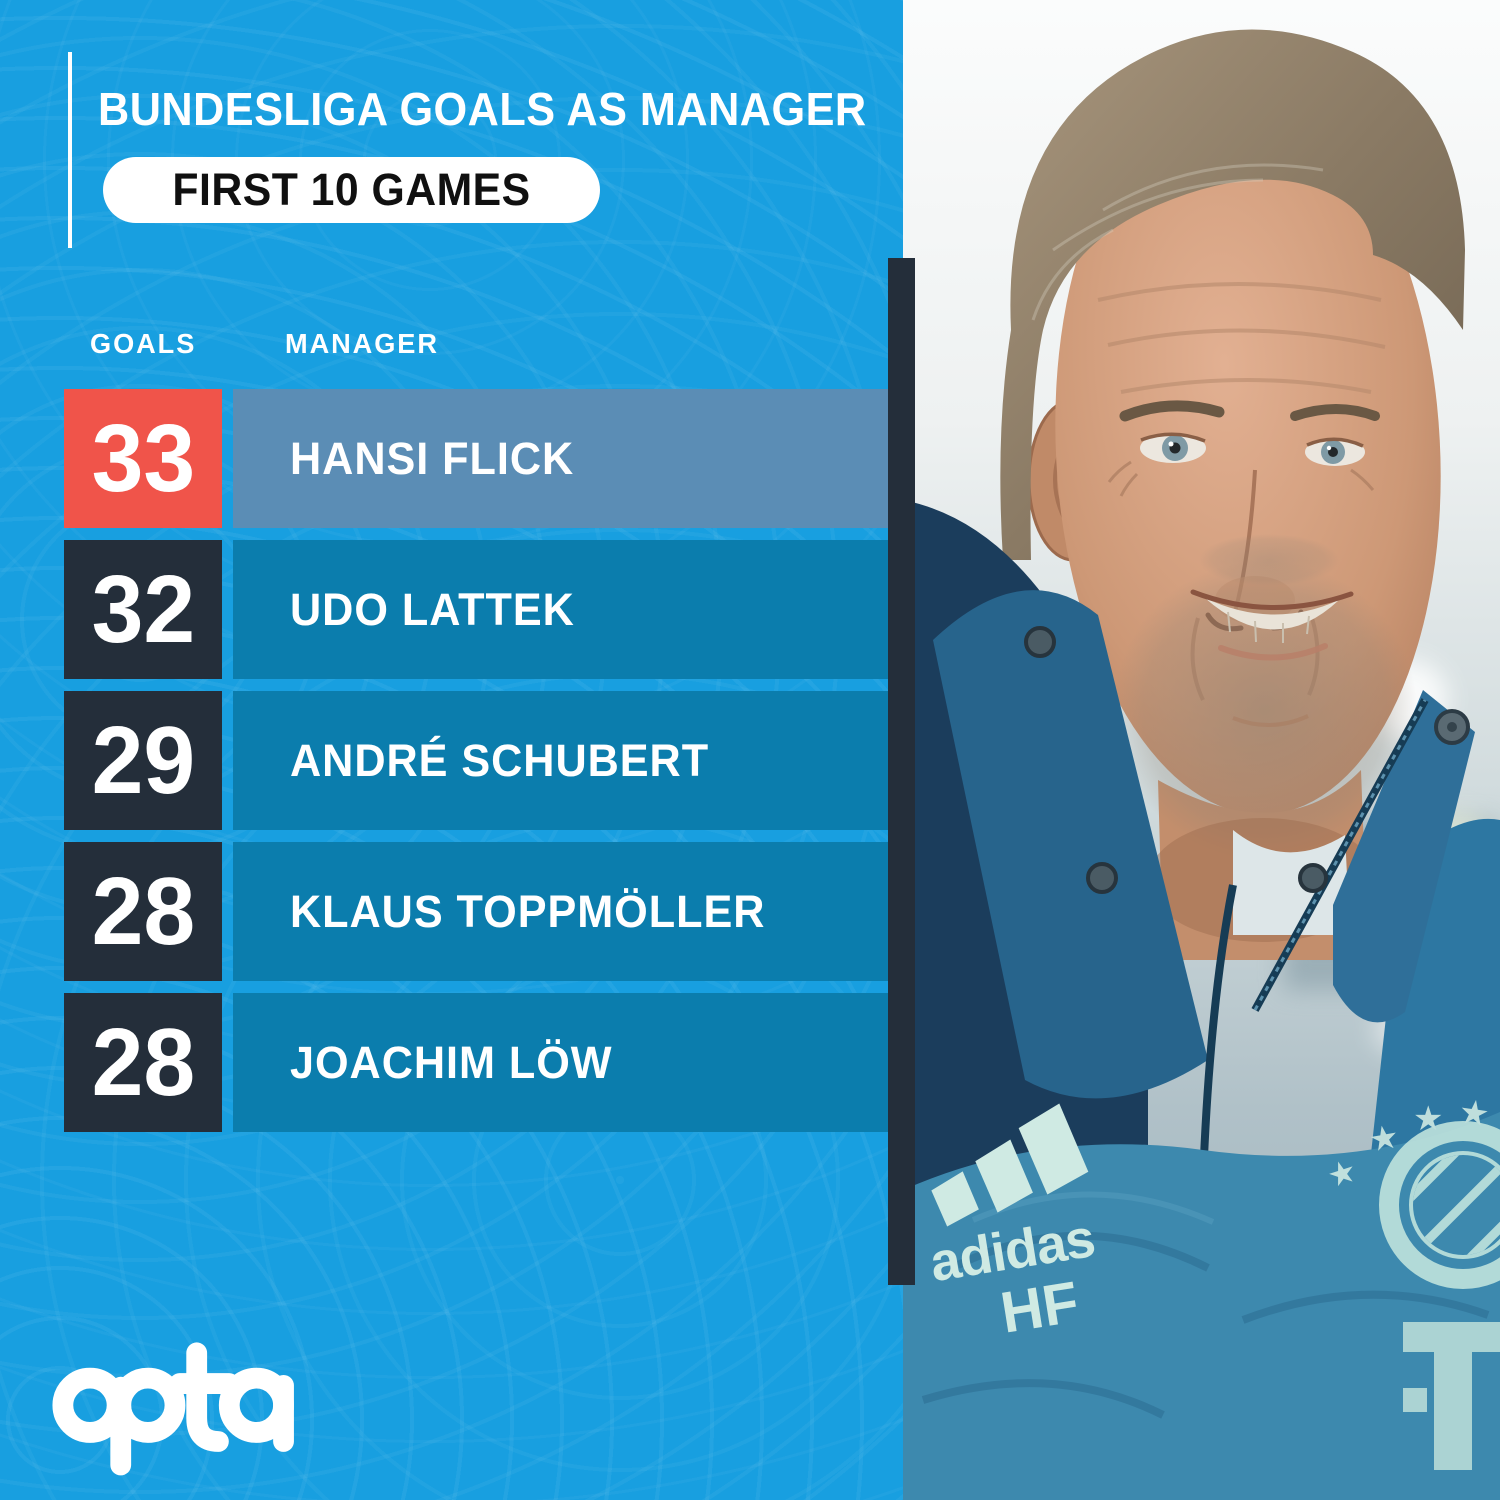 Image resolution: width=1500 pixels, height=1500 pixels. I want to click on club-crest: ★ ★ ★ ★, so click(1411, 1281).